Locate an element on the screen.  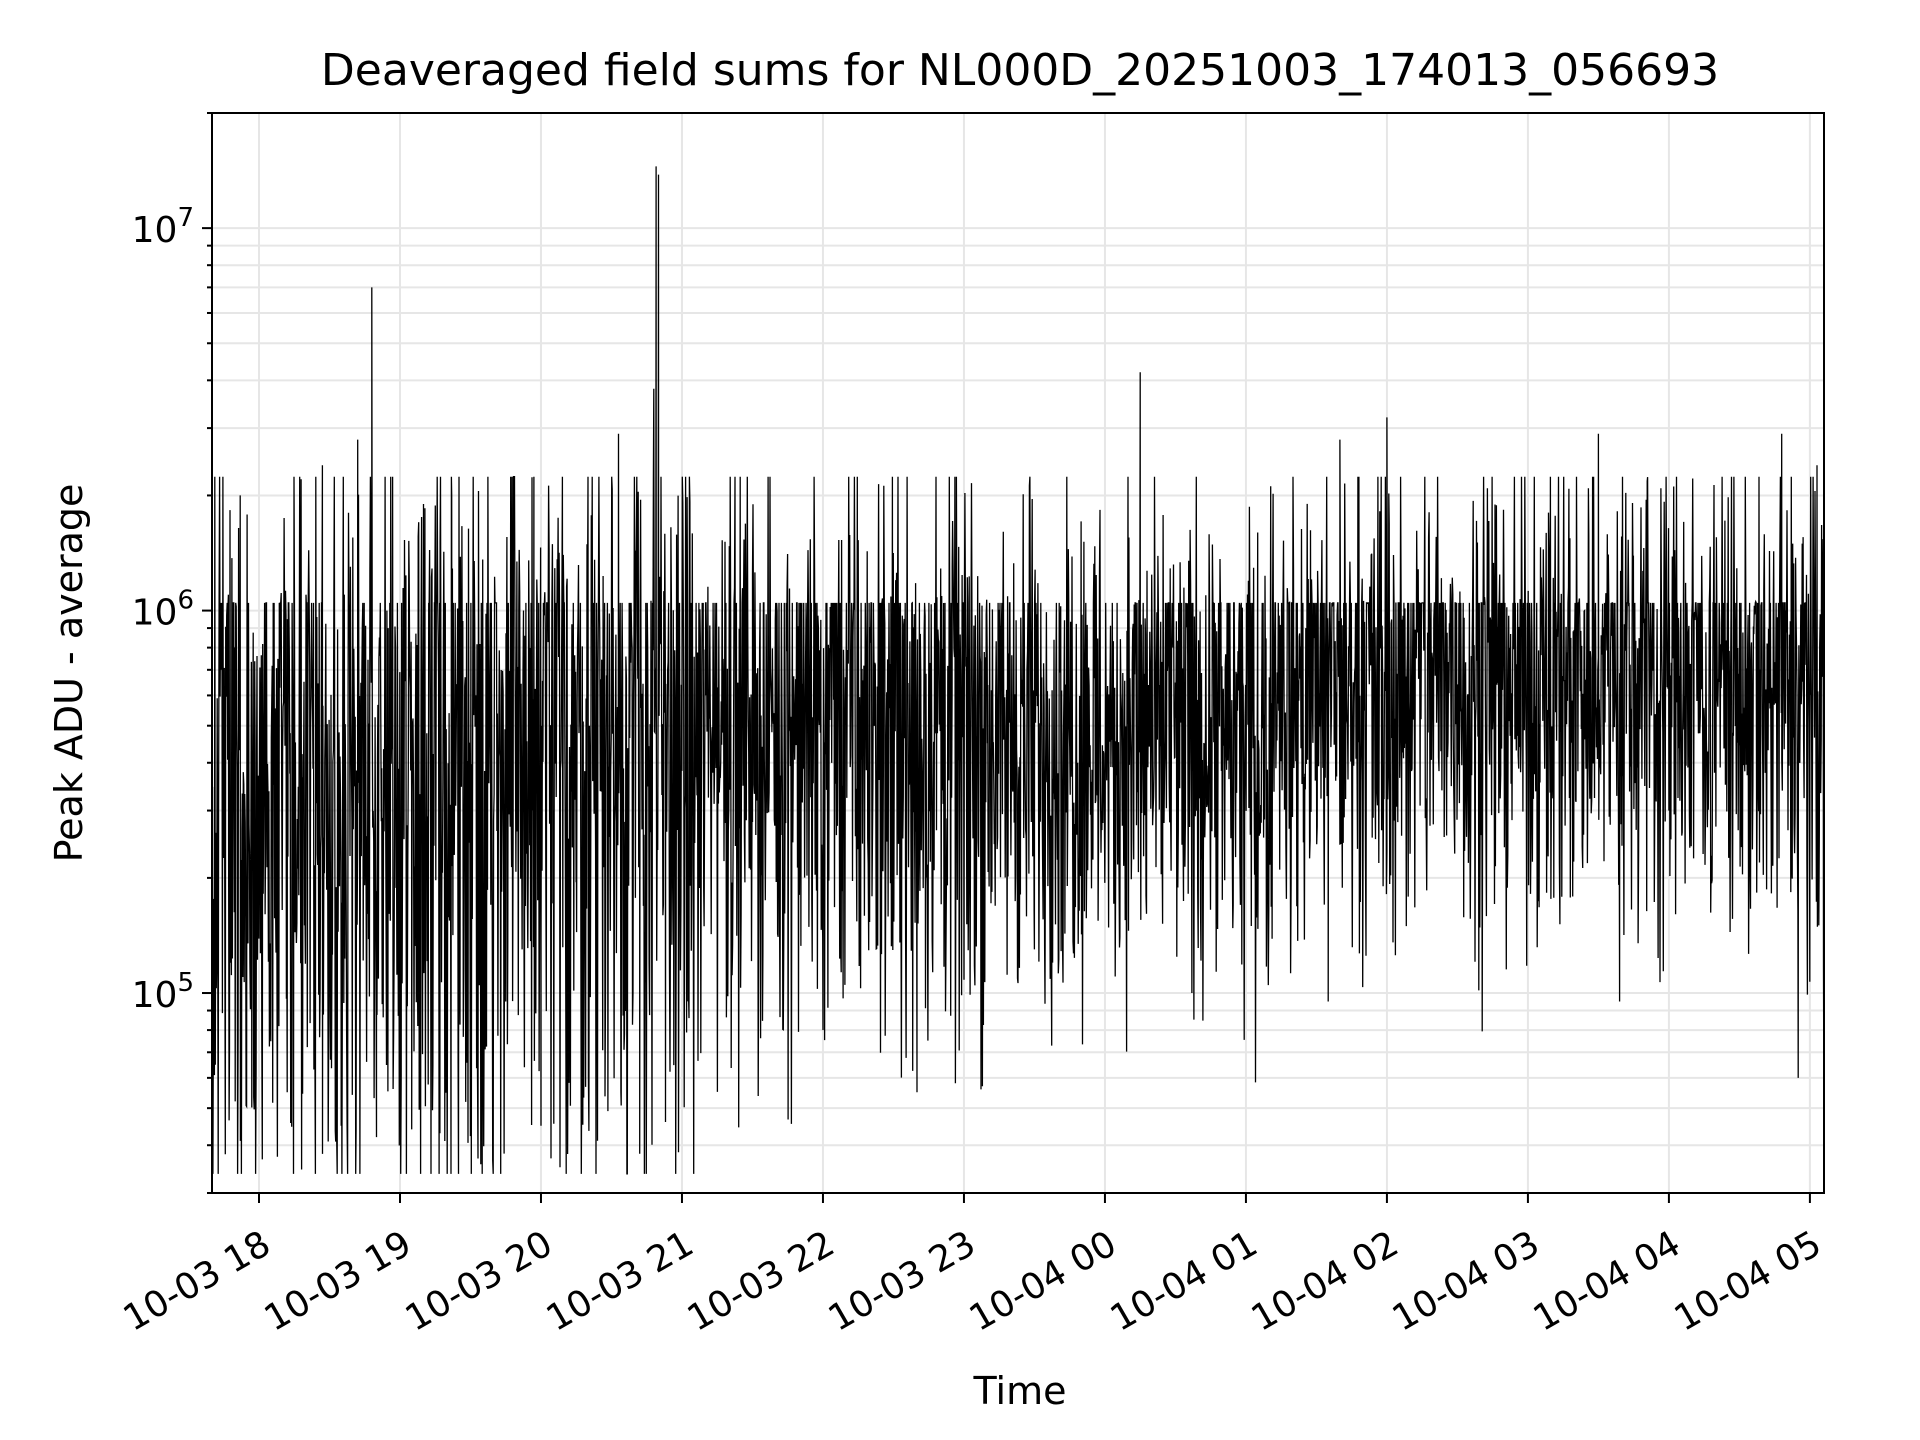
y-tick-label: 10⁶ is located at coordinates (163, 610).